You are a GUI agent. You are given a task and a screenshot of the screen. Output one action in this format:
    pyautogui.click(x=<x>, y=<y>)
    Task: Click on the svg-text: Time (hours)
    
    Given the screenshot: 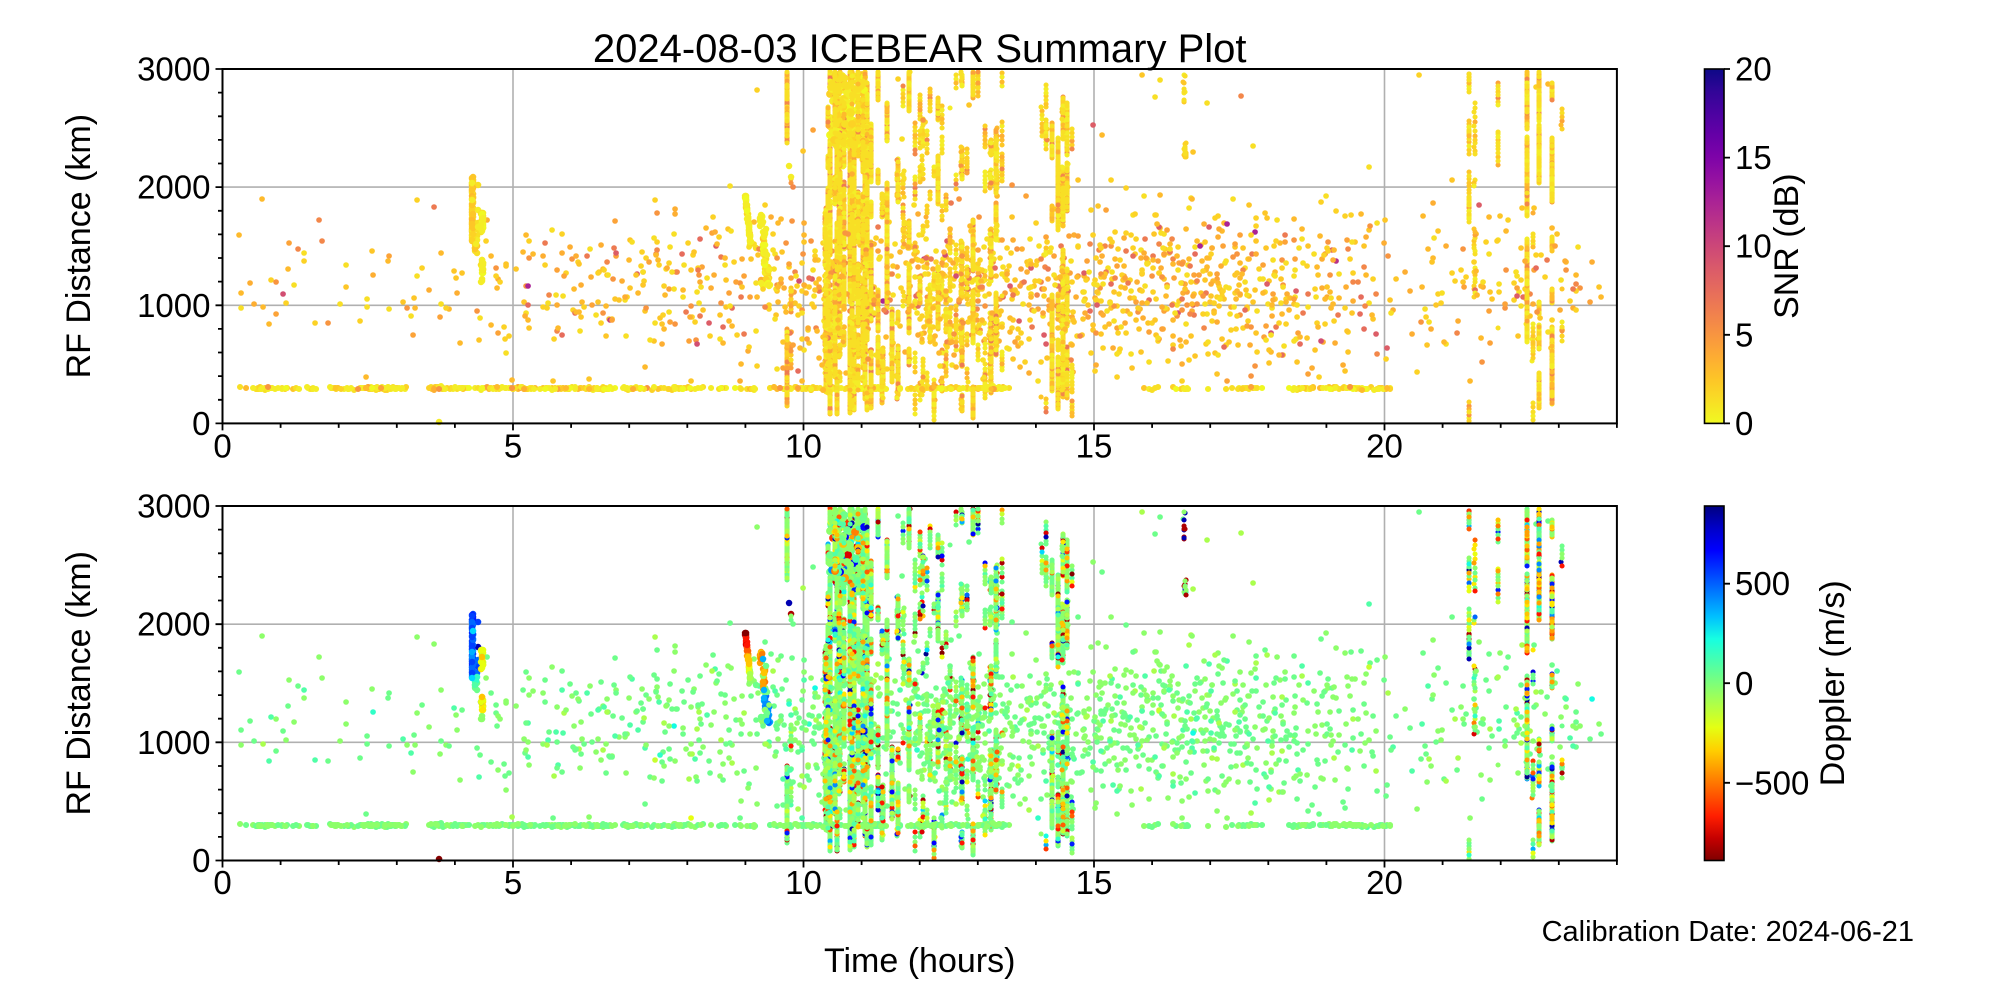 What is the action you would take?
    pyautogui.click(x=919, y=961)
    